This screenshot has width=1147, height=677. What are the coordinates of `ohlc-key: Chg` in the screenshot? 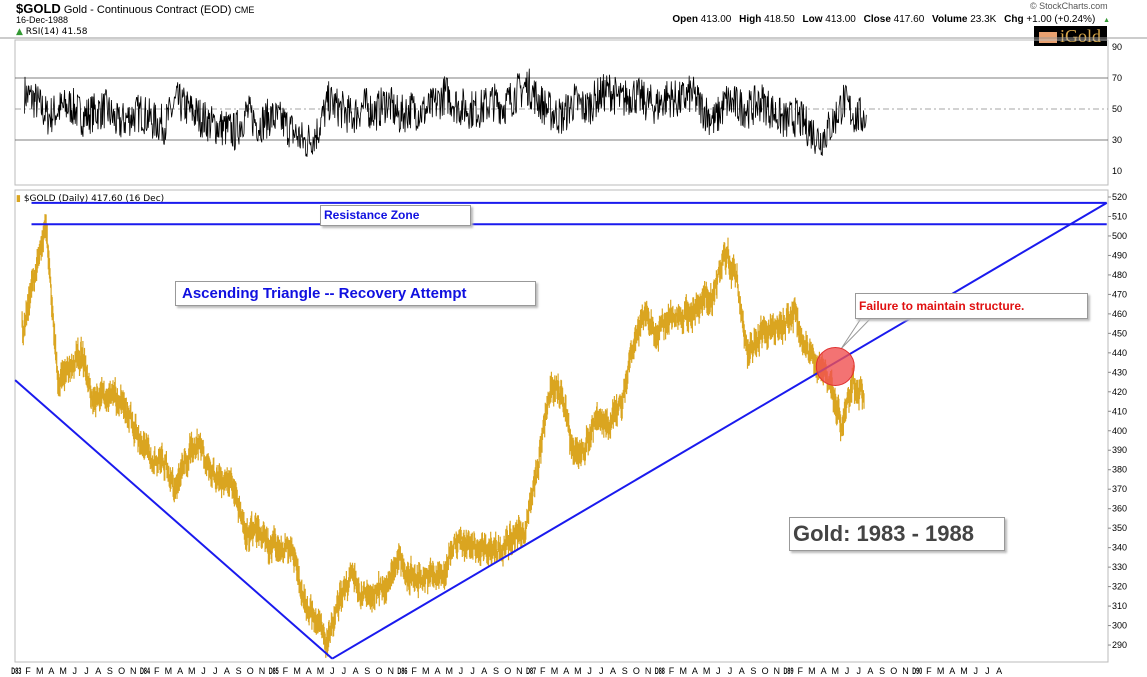 It's located at (1015, 19).